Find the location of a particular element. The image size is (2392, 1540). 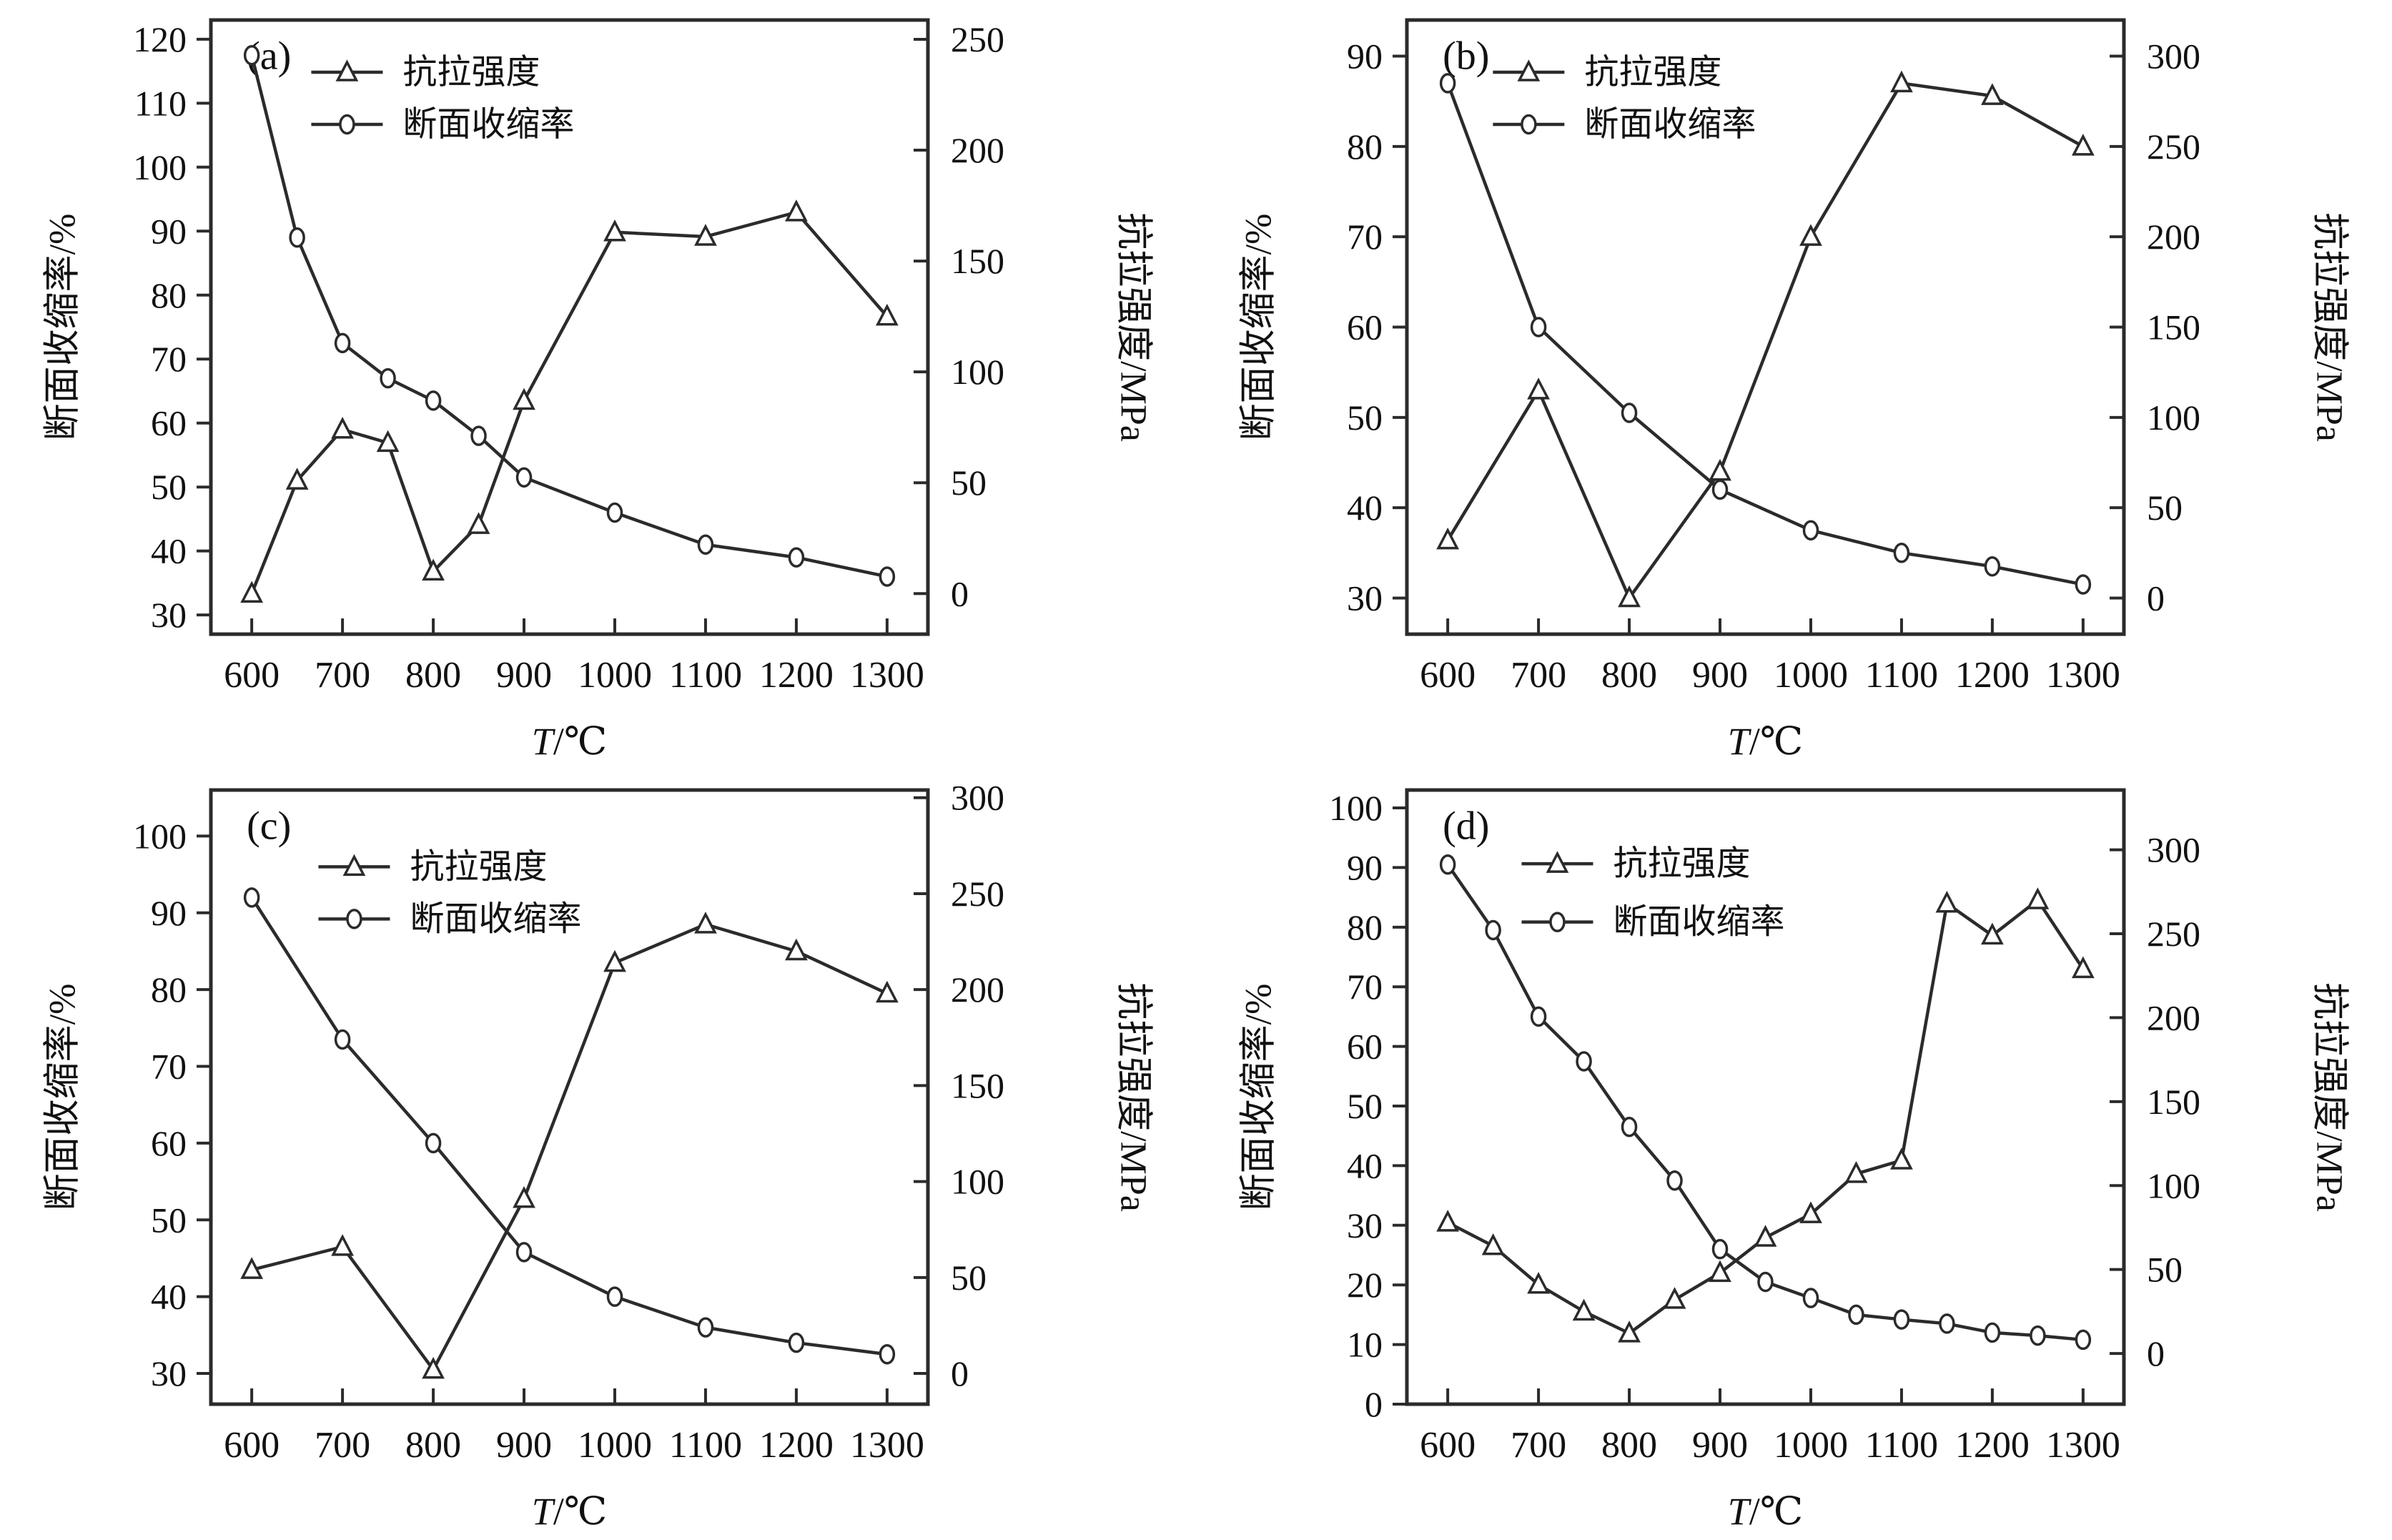

left-axis: 0 10 20 30 40 50 60 70 80 90 100 is located at coordinates (1368, 1106).